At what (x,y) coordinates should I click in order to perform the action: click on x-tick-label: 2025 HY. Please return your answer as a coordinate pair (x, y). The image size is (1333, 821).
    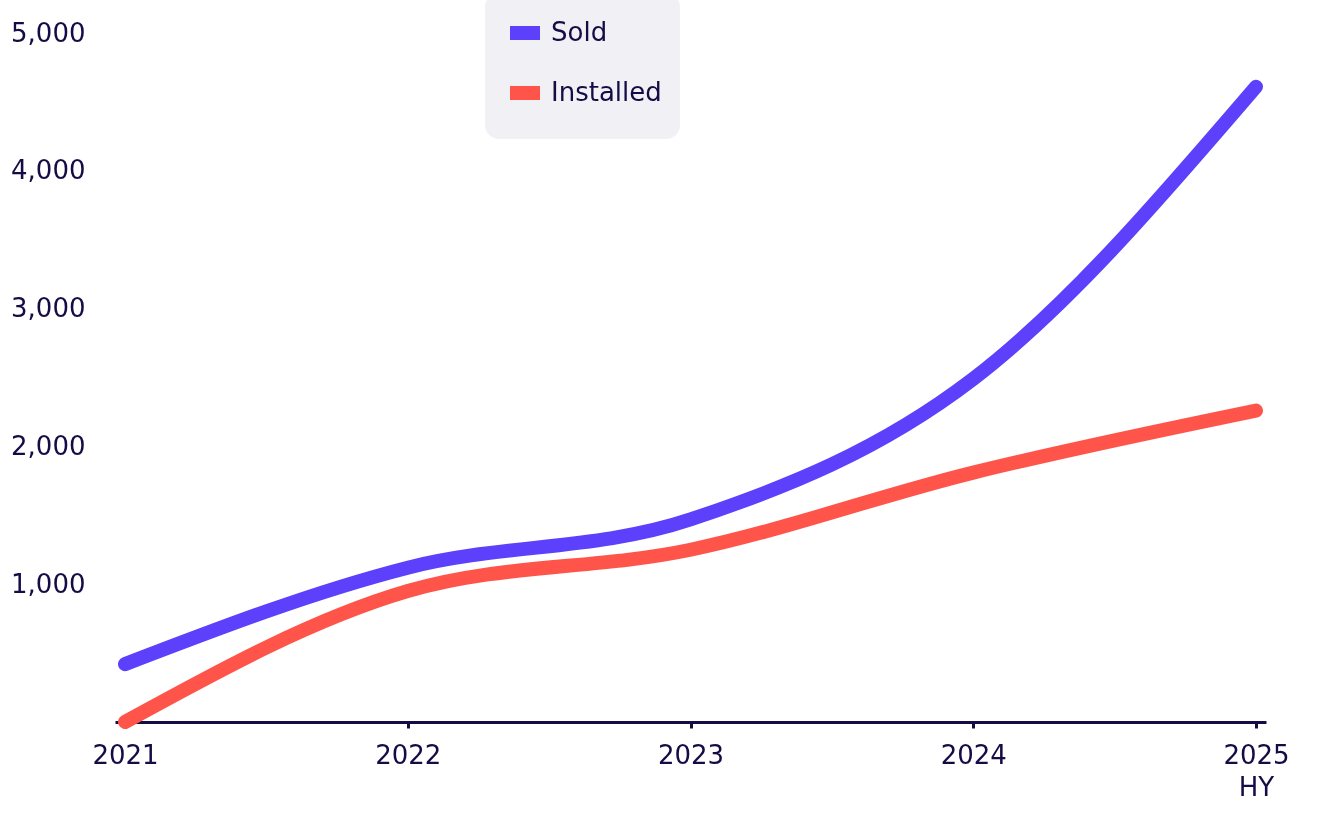
    Looking at the image, I should click on (1256, 770).